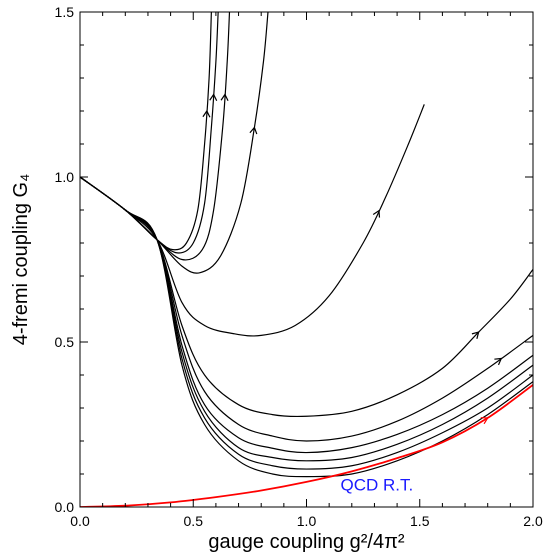 The height and width of the screenshot is (554, 550). Describe the element at coordinates (65, 12) in the screenshot. I see `y-tick-label: 1.5` at that location.